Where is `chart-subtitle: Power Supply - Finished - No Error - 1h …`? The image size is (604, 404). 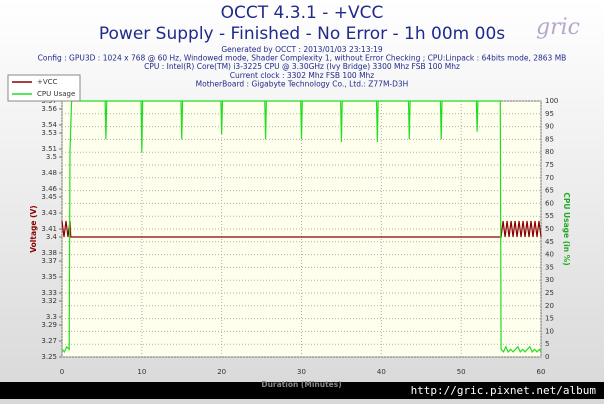
chart-subtitle: Power Supply - Finished - No Error - 1h … is located at coordinates (302, 34).